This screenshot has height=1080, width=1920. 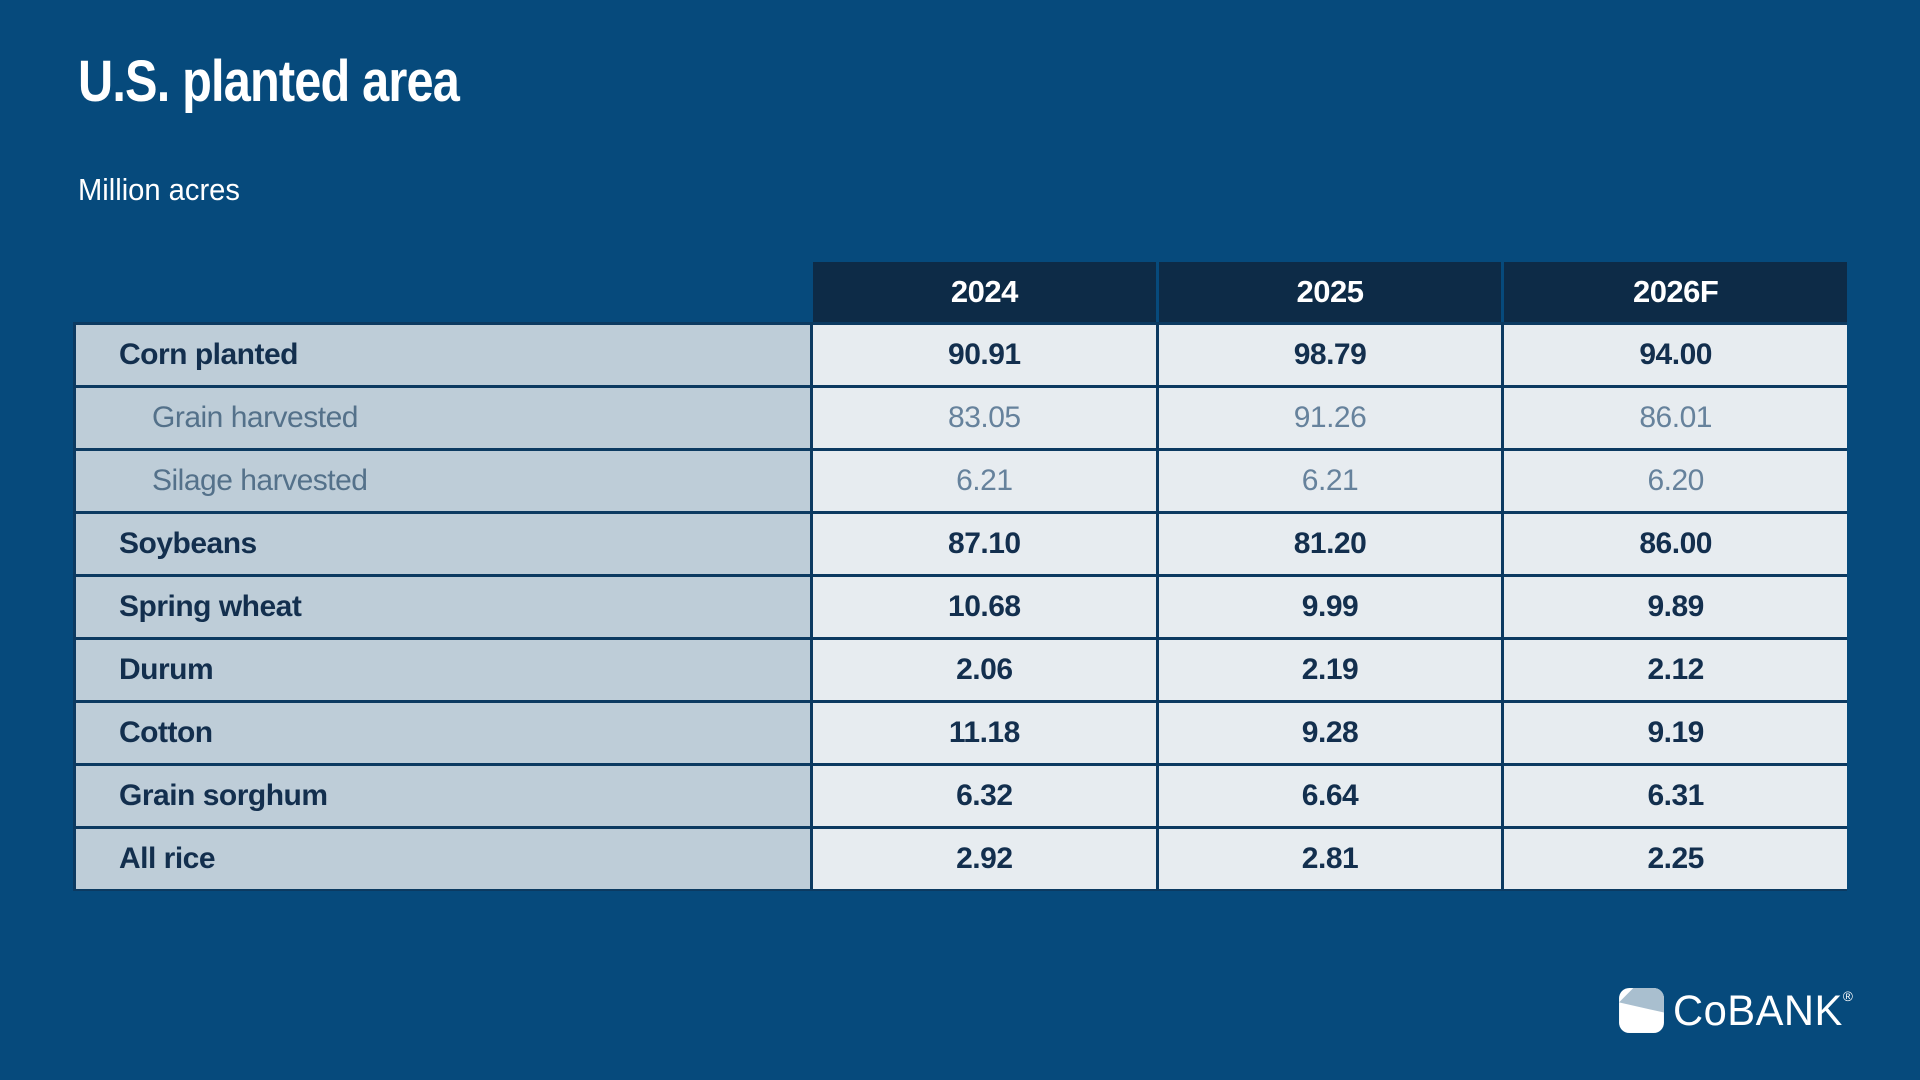 What do you see at coordinates (1675, 670) in the screenshot?
I see `cell-value: 2.12` at bounding box center [1675, 670].